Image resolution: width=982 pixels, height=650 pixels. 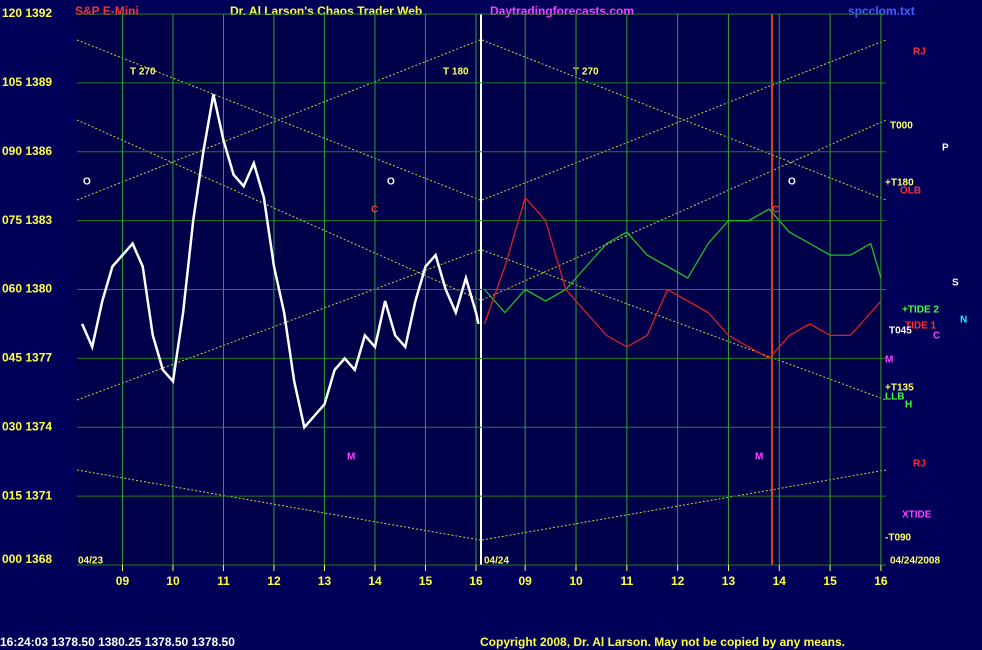 I want to click on annotation: XTIDE, so click(x=917, y=515).